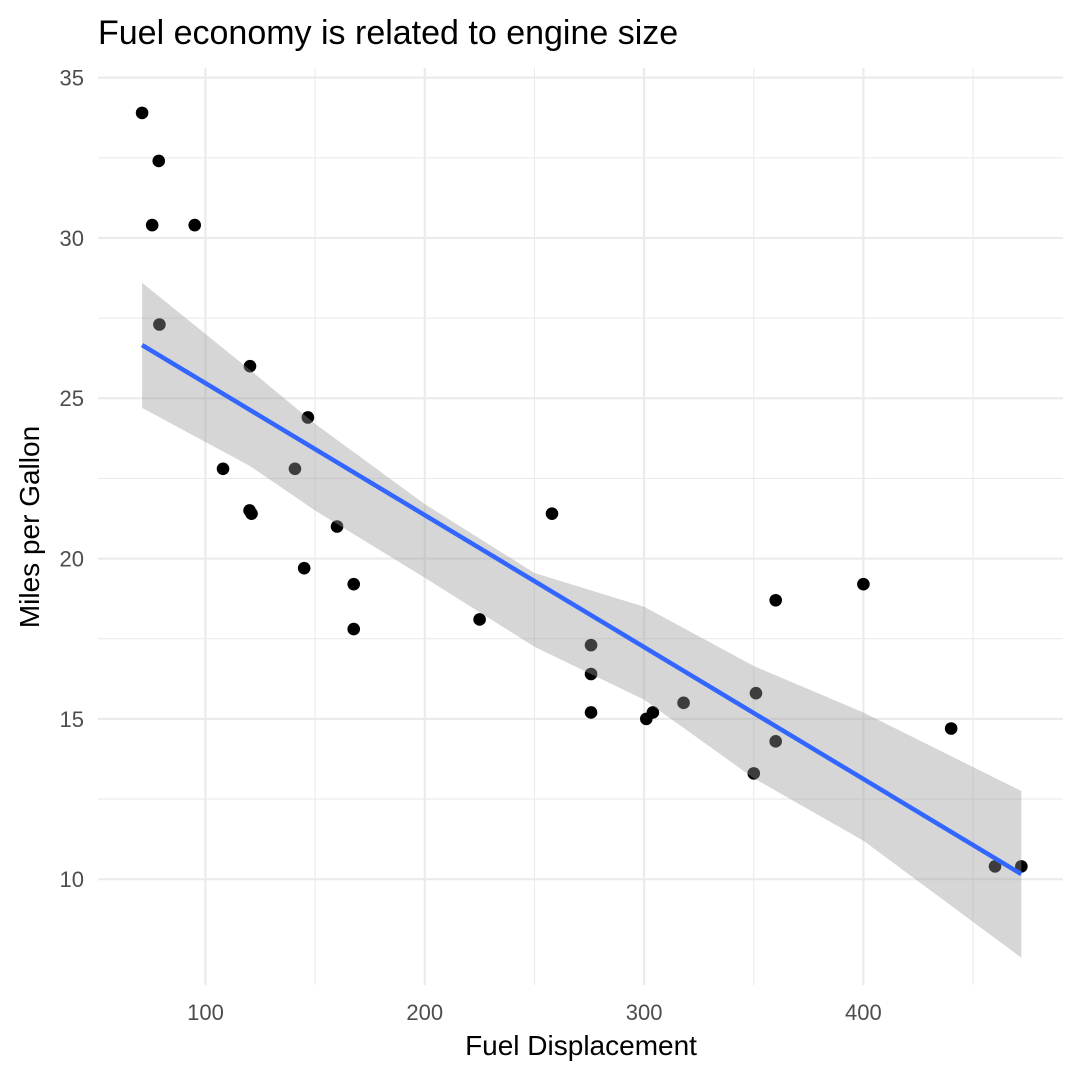 This screenshot has height=1080, width=1080. What do you see at coordinates (863, 1012) in the screenshot?
I see `x-tick-label: 400` at bounding box center [863, 1012].